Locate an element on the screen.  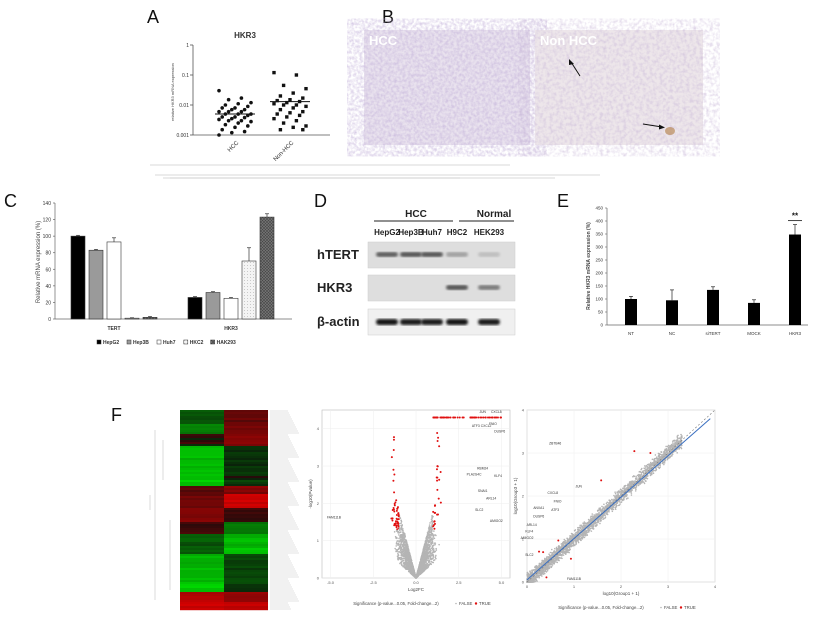
y-tick-label: 0.001 is located at coordinates (182, 136).